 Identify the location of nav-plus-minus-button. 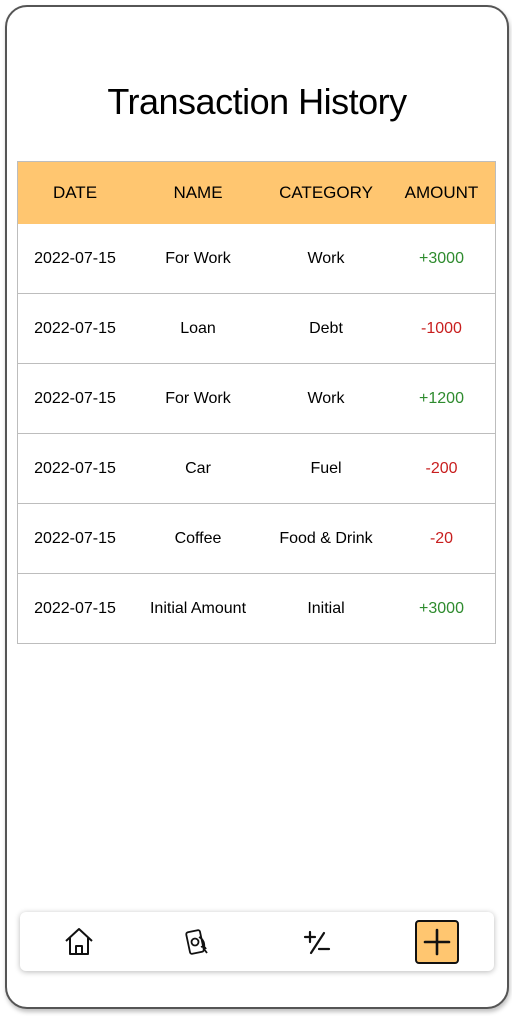
(317, 942).